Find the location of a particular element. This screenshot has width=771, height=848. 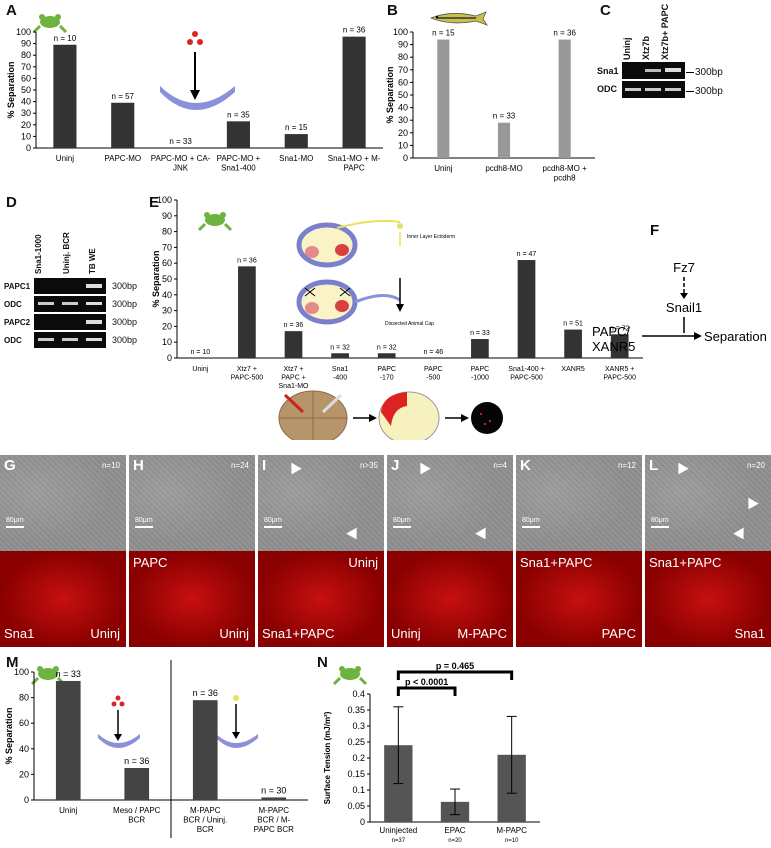

n-label: n=10 is located at coordinates (512, 841).